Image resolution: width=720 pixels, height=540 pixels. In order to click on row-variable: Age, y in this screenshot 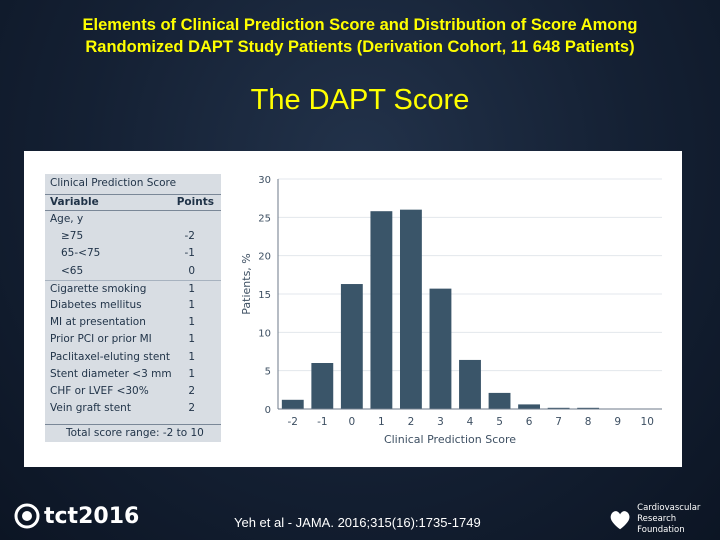, I will do `click(67, 219)`.